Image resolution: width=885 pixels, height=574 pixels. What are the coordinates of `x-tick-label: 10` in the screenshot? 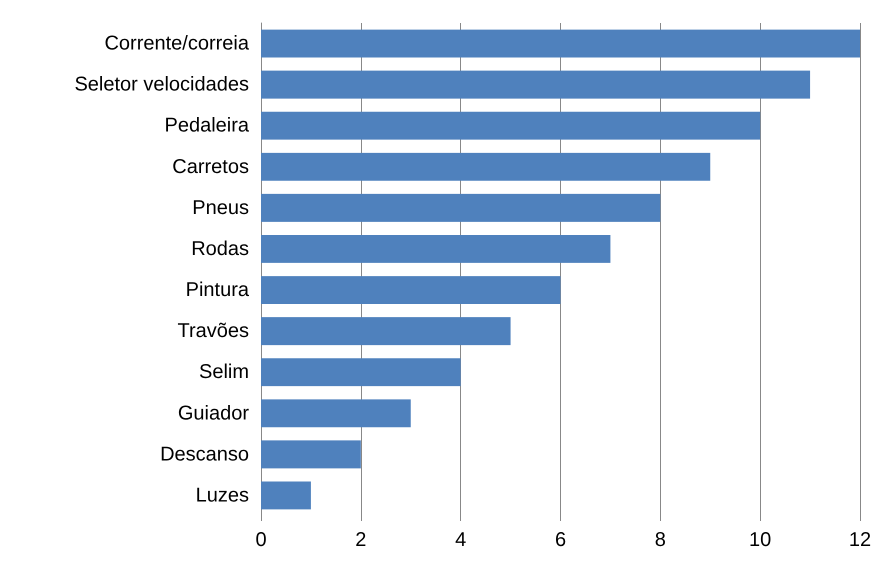 It's located at (760, 540).